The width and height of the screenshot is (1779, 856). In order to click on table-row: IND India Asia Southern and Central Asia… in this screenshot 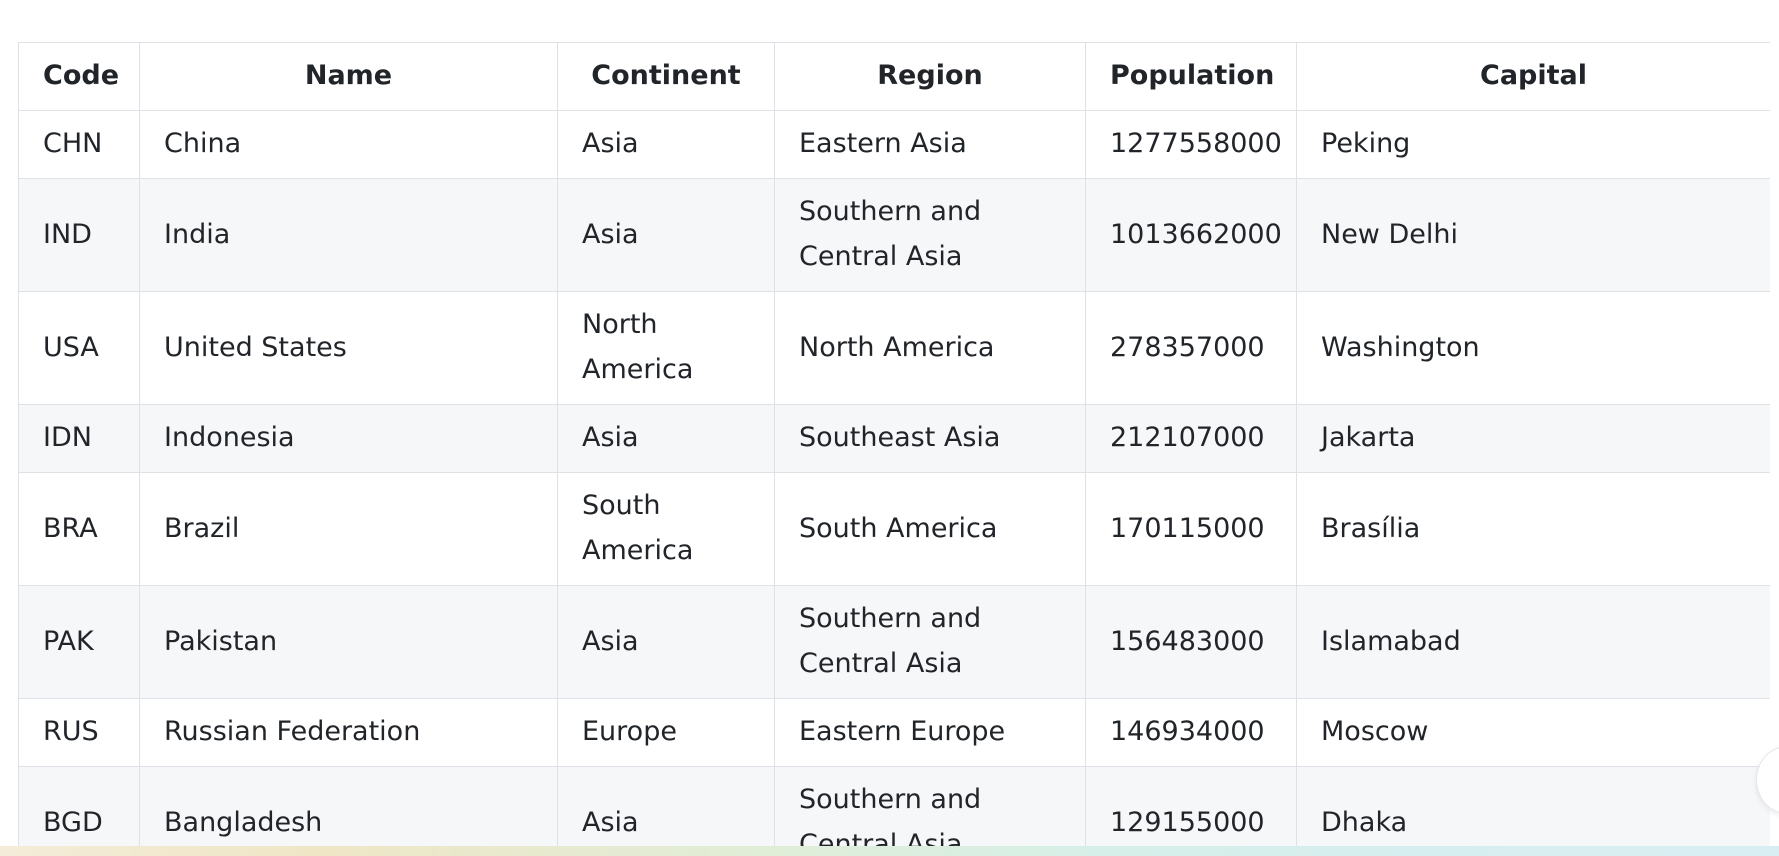, I will do `click(894, 235)`.